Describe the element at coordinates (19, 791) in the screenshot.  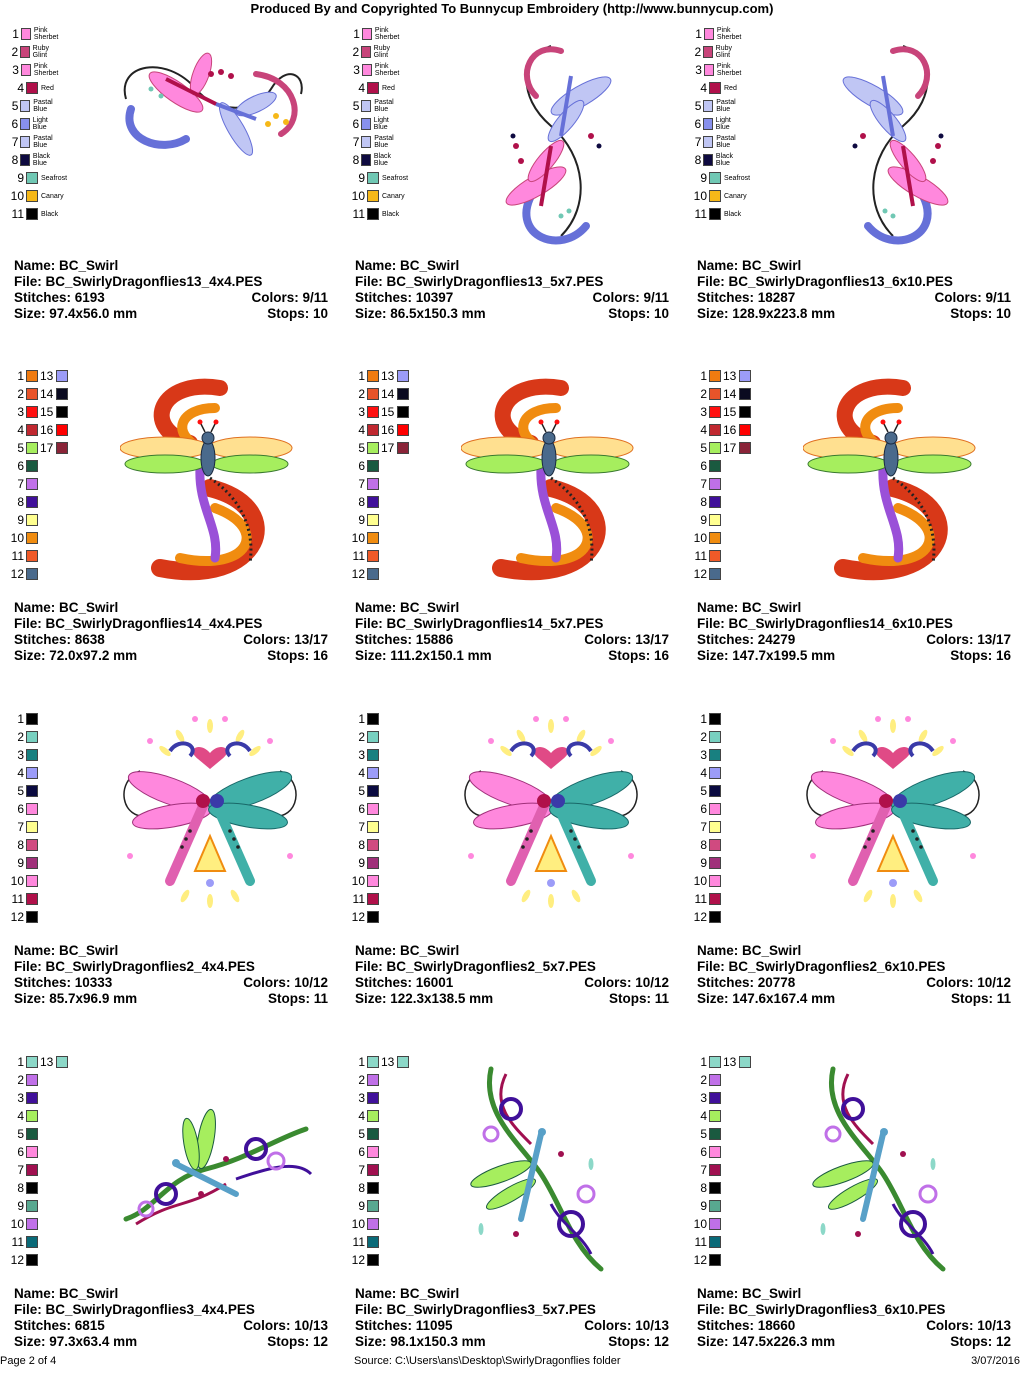
I see `thread-color-row: 5` at that location.